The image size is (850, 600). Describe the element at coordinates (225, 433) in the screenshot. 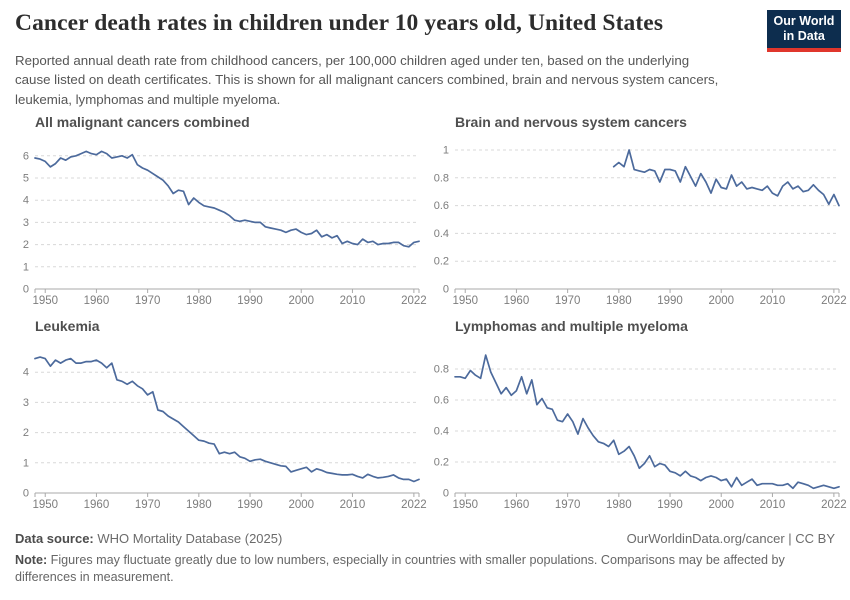

I see `chart-canvas-leukemia: 0 1 2 3 4 1950 1960 1970 1980 1990 2000 2010 2022` at that location.